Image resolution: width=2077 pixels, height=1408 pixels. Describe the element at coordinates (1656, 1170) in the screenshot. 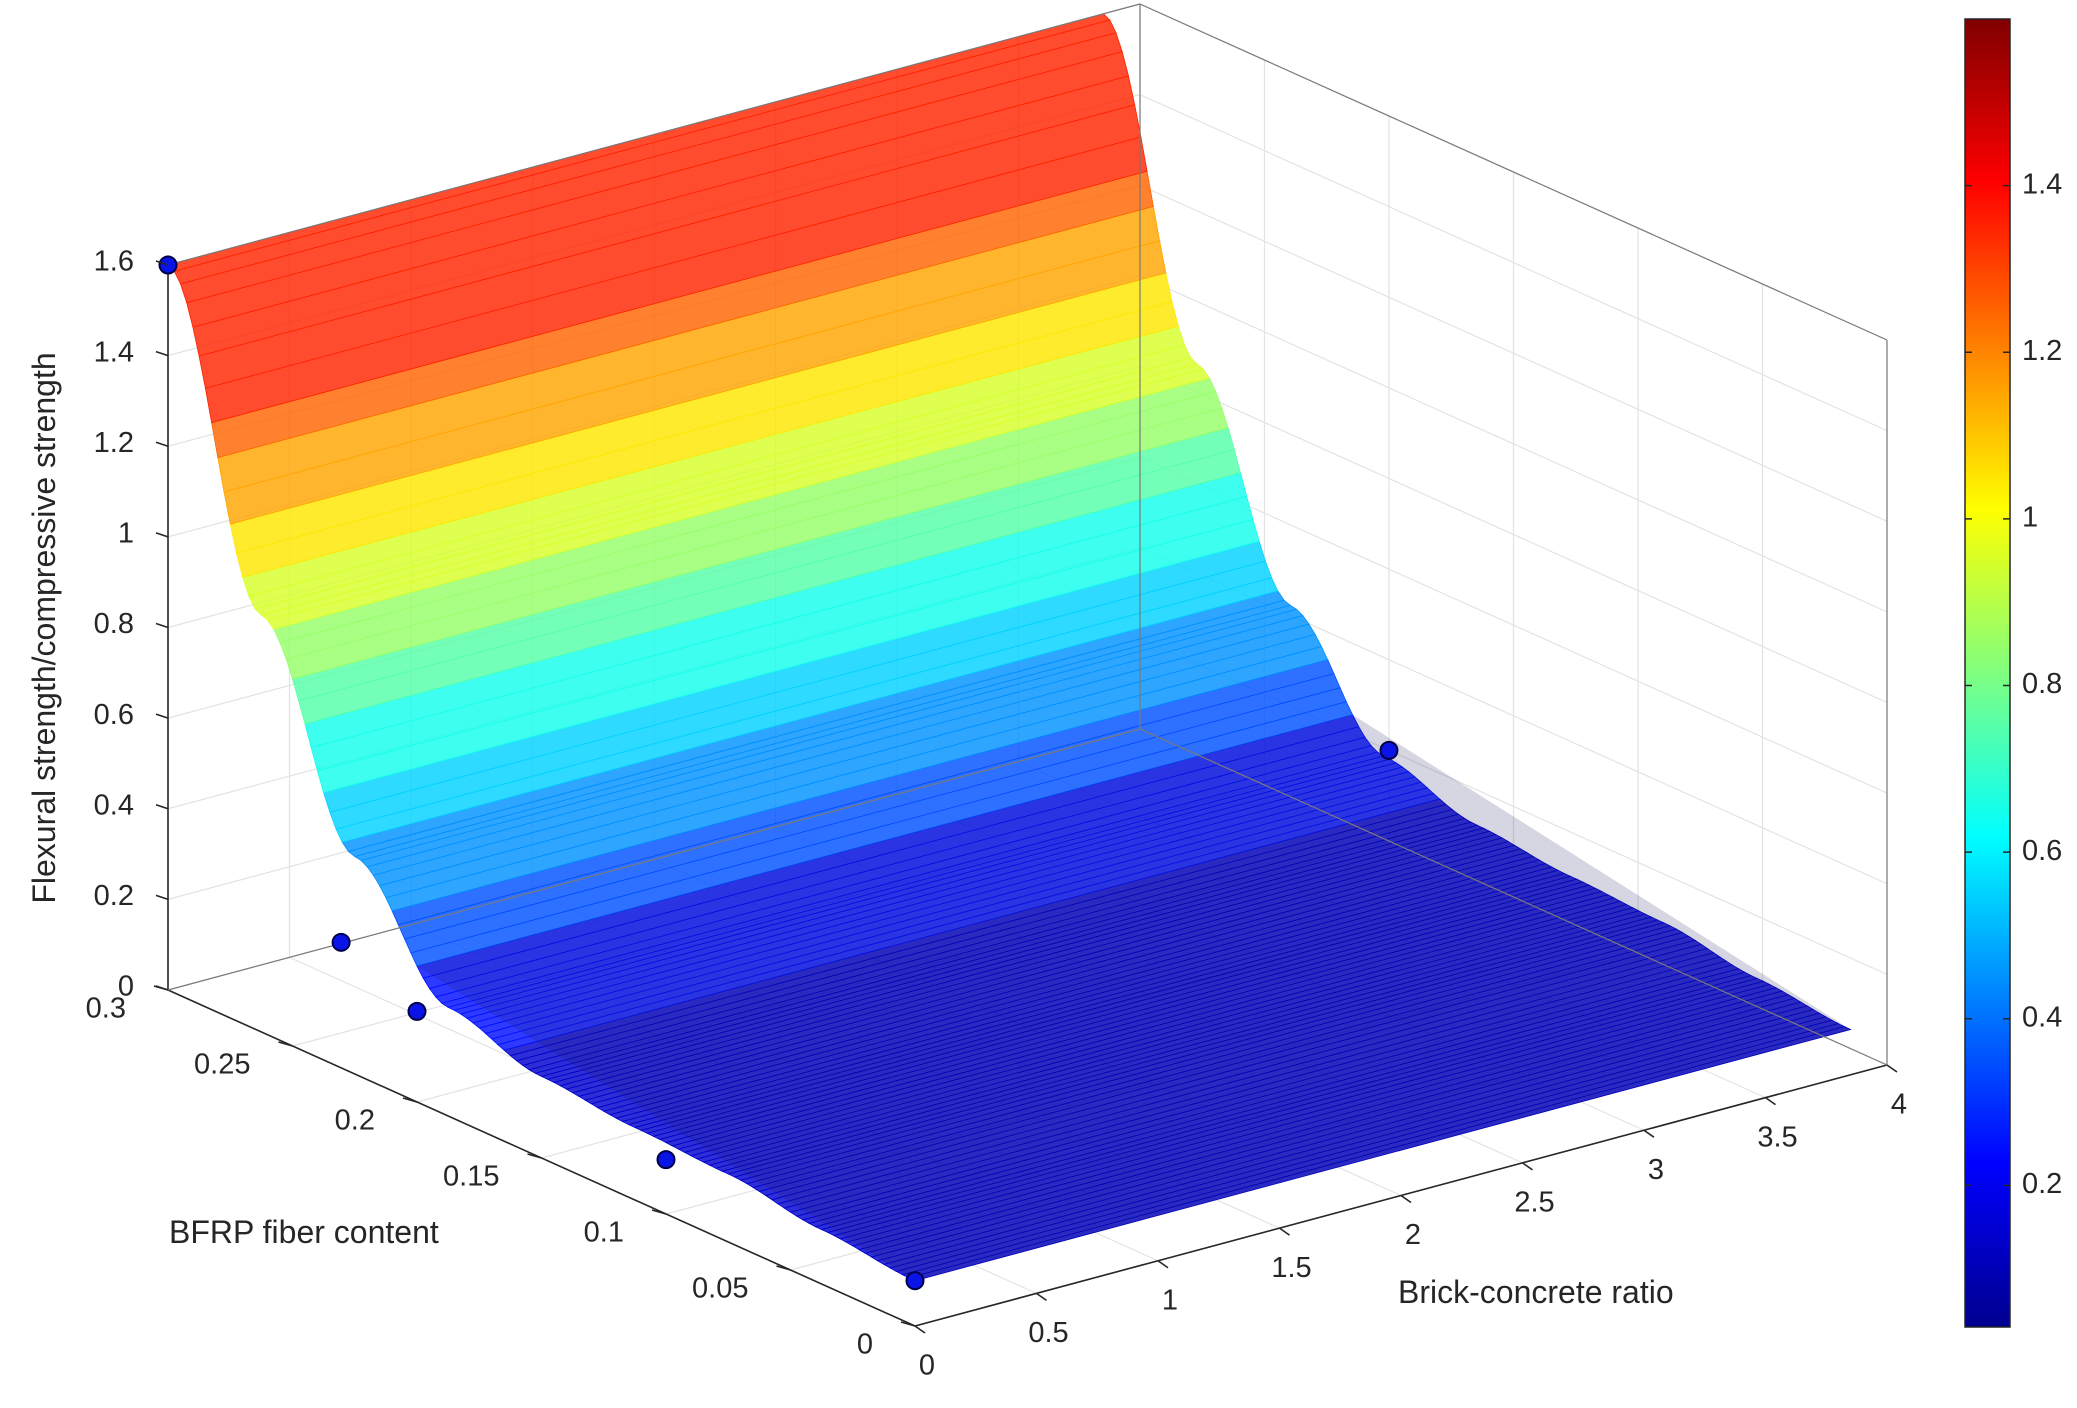

I see `x-tick-label: 3` at that location.